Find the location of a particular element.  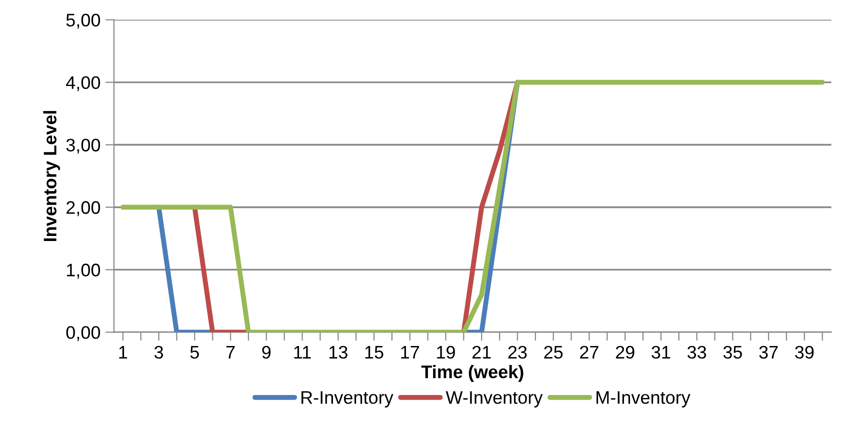

y-tick-label: 4,00 is located at coordinates (83, 84).